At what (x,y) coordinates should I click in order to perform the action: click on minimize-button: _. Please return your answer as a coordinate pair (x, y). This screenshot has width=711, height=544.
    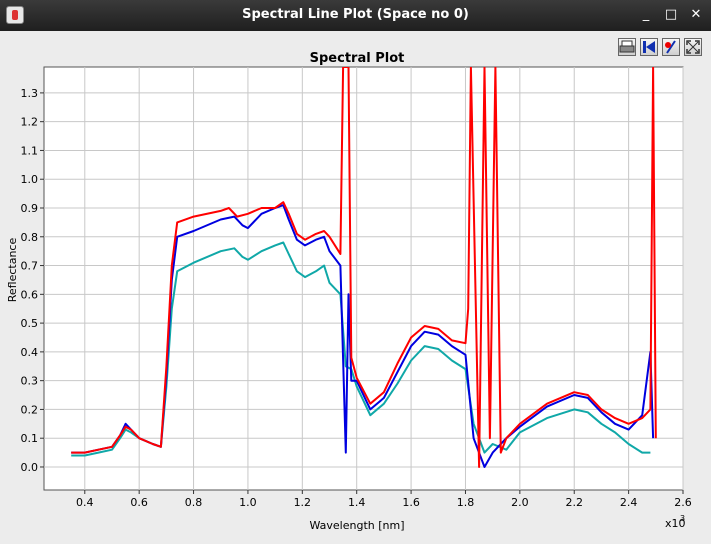
    Looking at the image, I should click on (646, 14).